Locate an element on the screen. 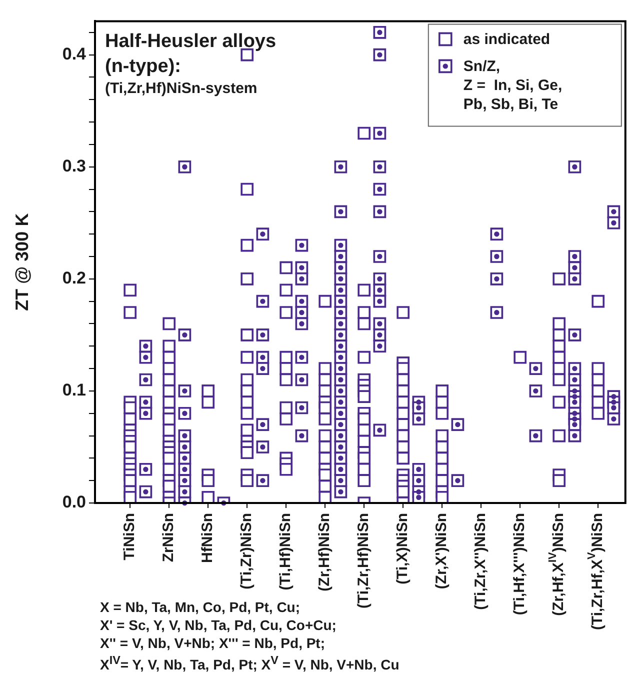 Image resolution: width=643 pixels, height=695 pixels. text: X' = Sc, Y, V, Nb, Ta, Pd, Cu, Co+Cu; is located at coordinates (219, 625).